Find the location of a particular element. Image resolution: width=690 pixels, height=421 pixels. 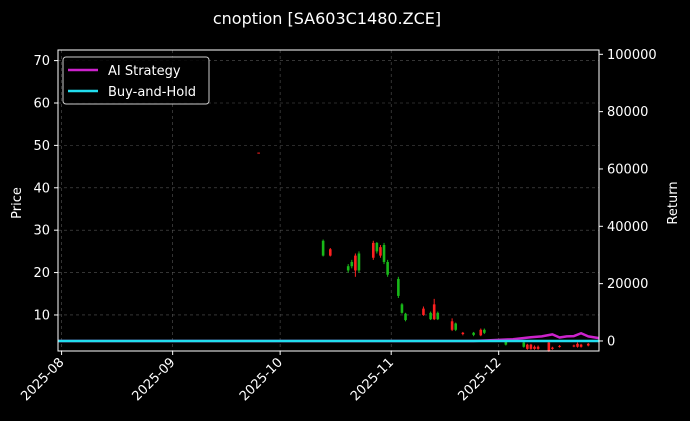

legend-label-buy-and-hold: Buy-and-Hold is located at coordinates (152, 92).